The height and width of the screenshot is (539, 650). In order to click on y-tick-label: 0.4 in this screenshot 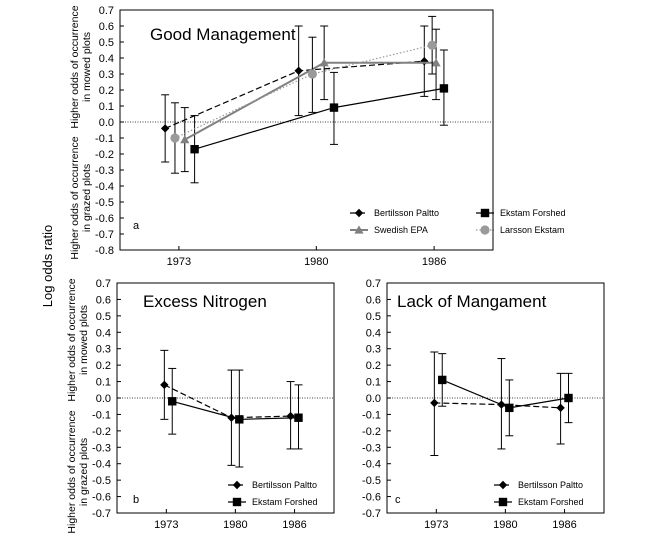, I will do `click(106, 59)`.